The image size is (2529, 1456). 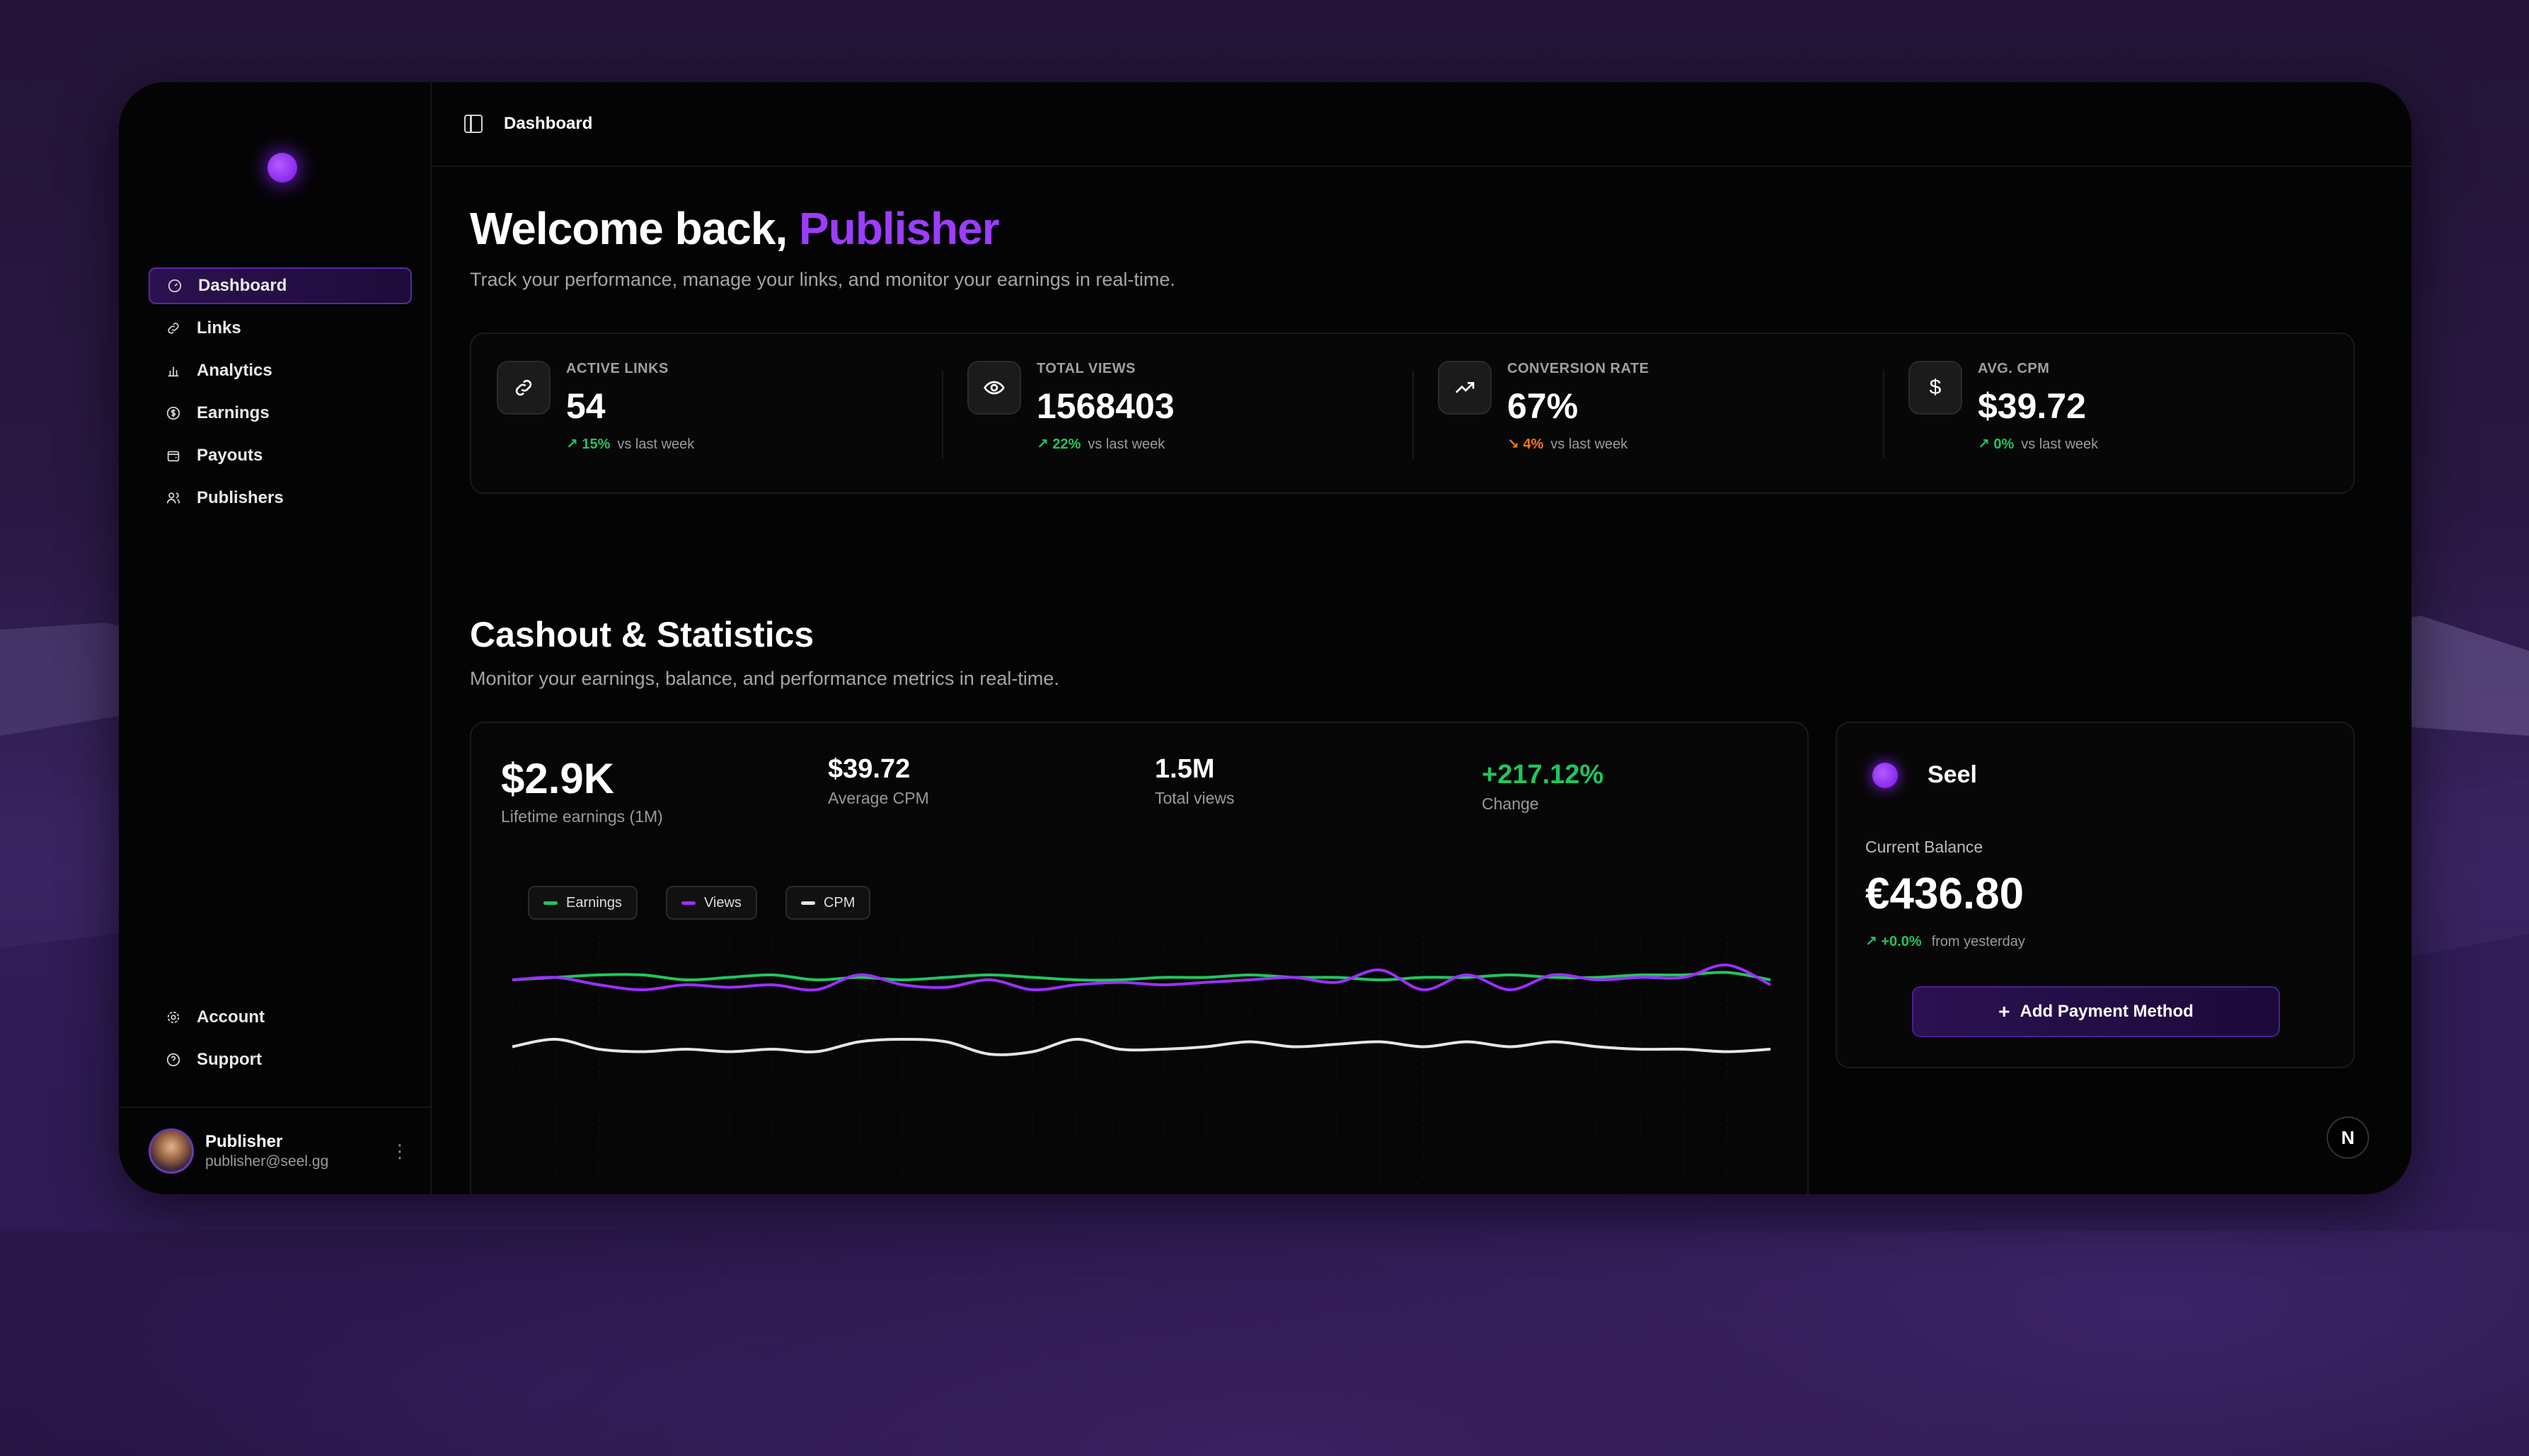 I want to click on legend-cpm: CPM, so click(x=828, y=903).